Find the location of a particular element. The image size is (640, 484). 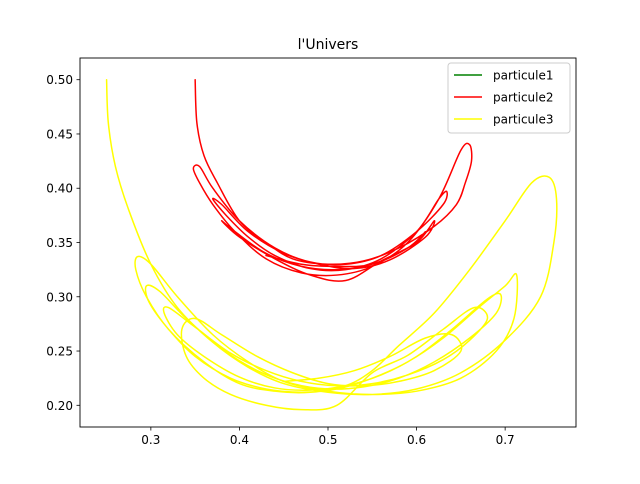

y-axis: 0.20 0.25 0.30 0.35 0.40 0.45 0.50 is located at coordinates (63, 243).